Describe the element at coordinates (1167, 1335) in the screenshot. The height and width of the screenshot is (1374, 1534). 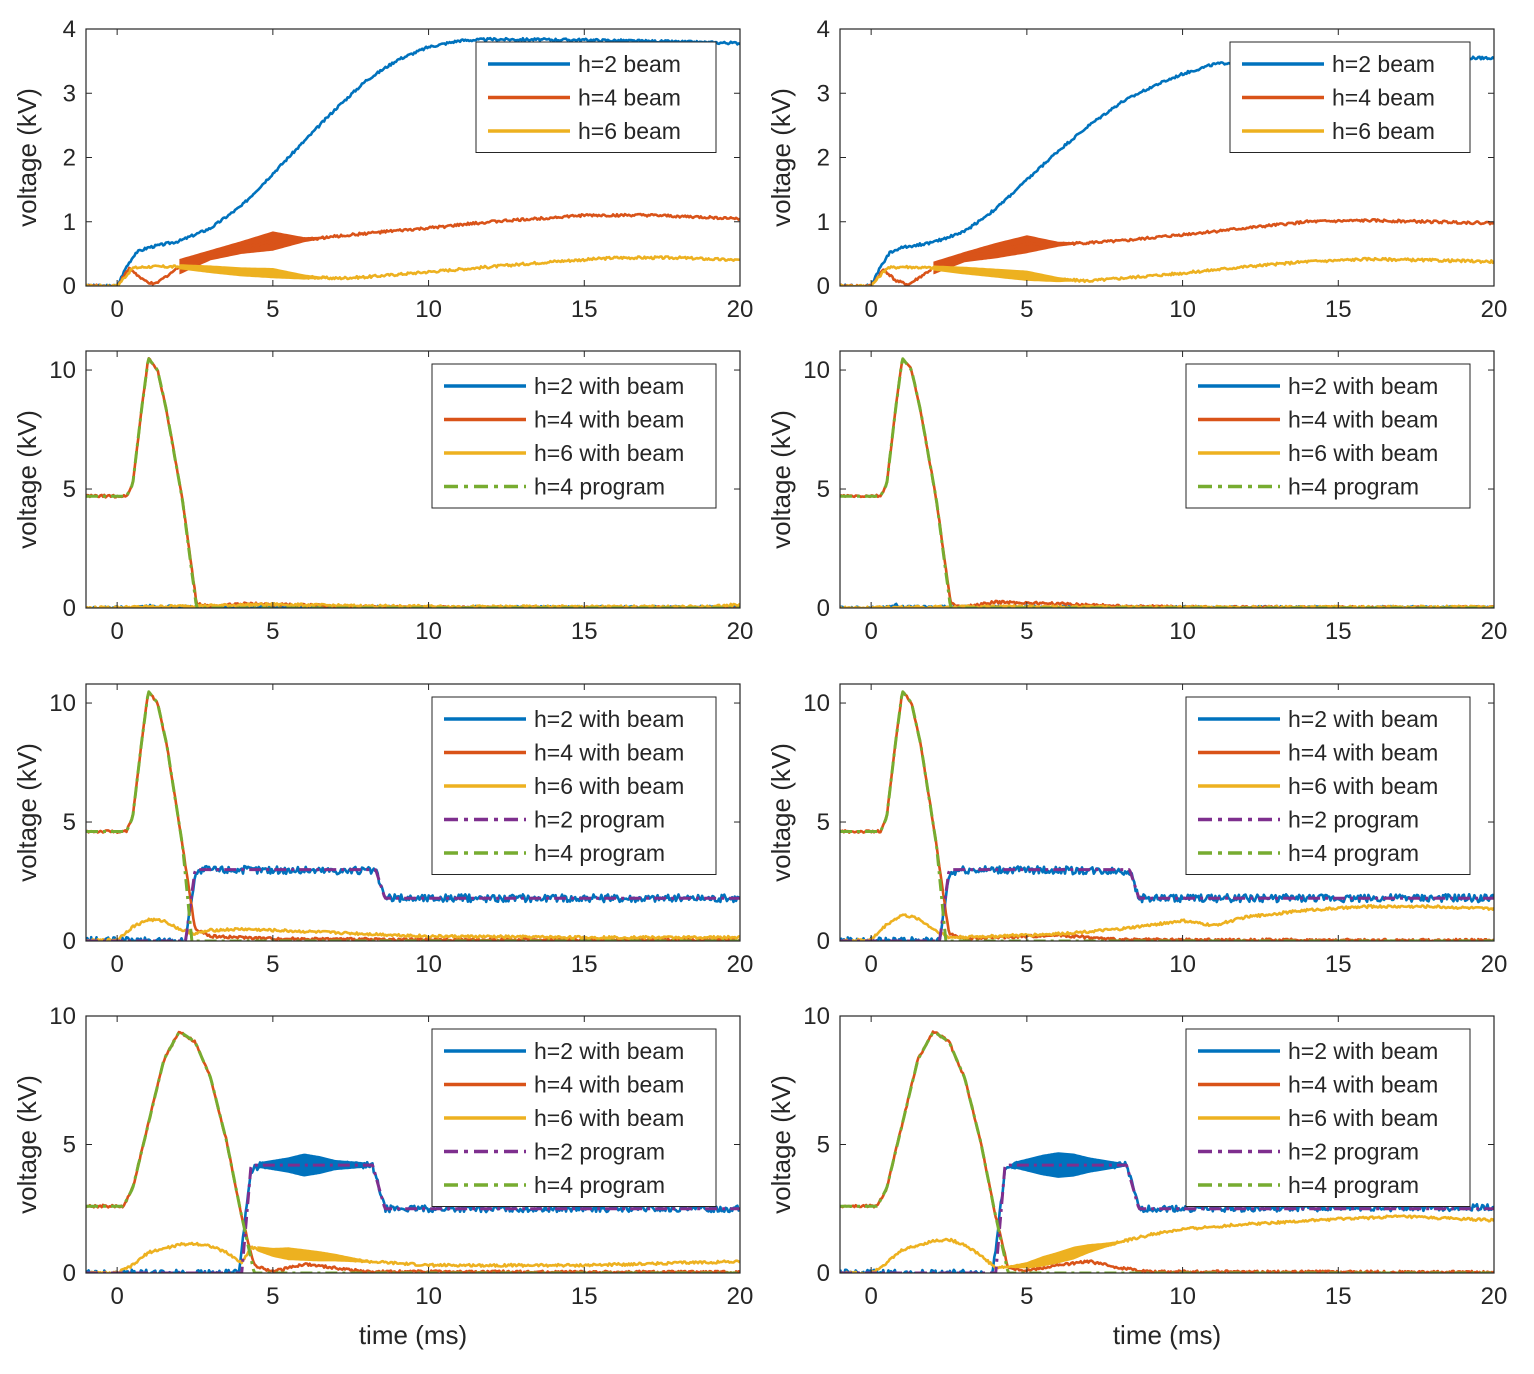
I see `x-axis-label-right: time (ms)` at that location.